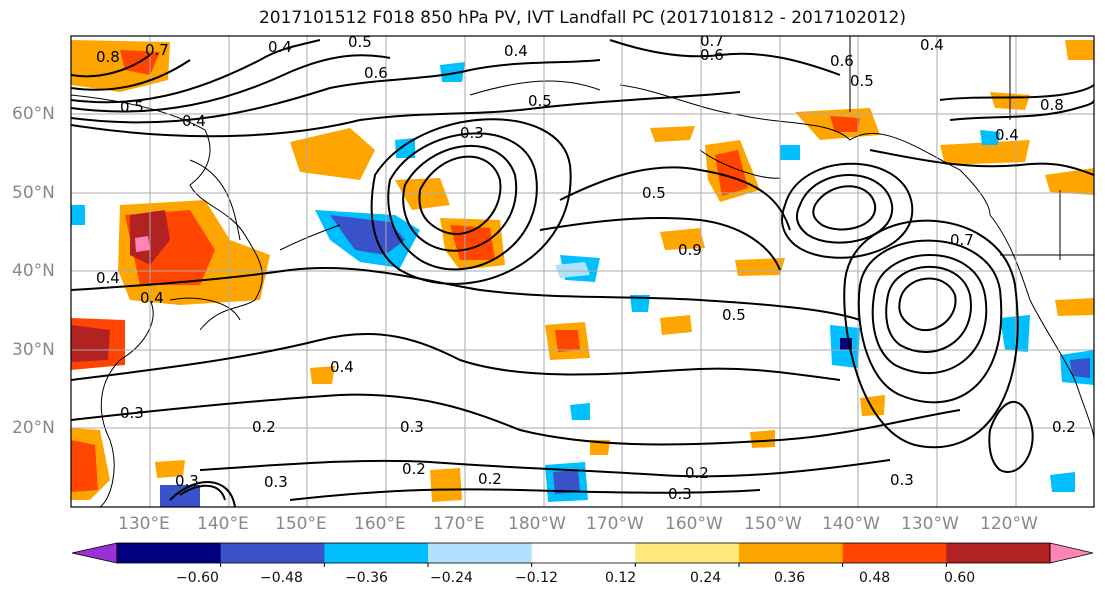 The image size is (1105, 601). Describe the element at coordinates (366, 578) in the screenshot. I see `colorbar-tick: −0.36` at that location.